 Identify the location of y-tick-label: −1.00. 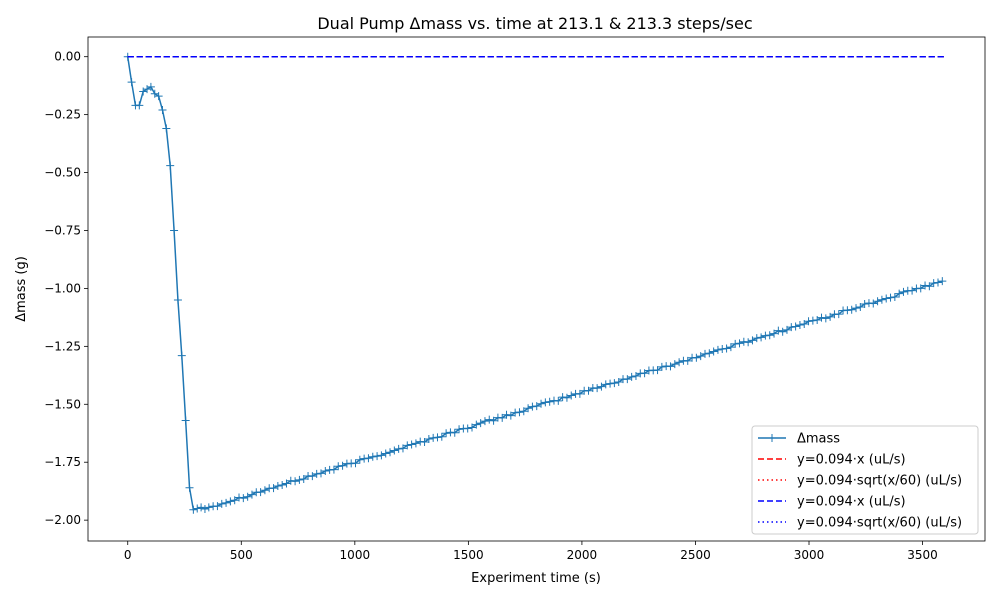
(62, 288).